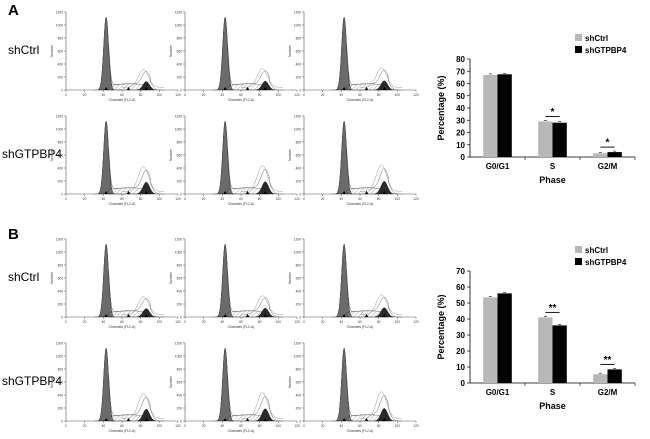 The height and width of the screenshot is (439, 650). What do you see at coordinates (441, 326) in the screenshot?
I see `chart-y-axis-title: Percentage (%)` at bounding box center [441, 326].